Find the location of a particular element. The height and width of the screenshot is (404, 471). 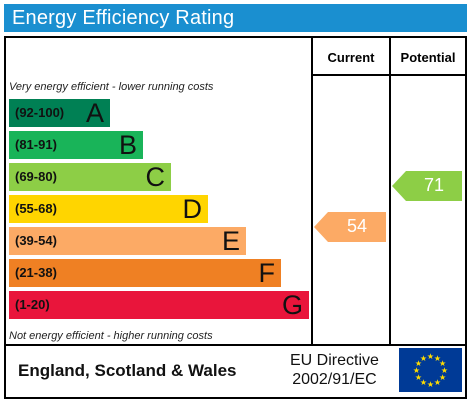

band-c-letter: C is located at coordinates (155, 177).